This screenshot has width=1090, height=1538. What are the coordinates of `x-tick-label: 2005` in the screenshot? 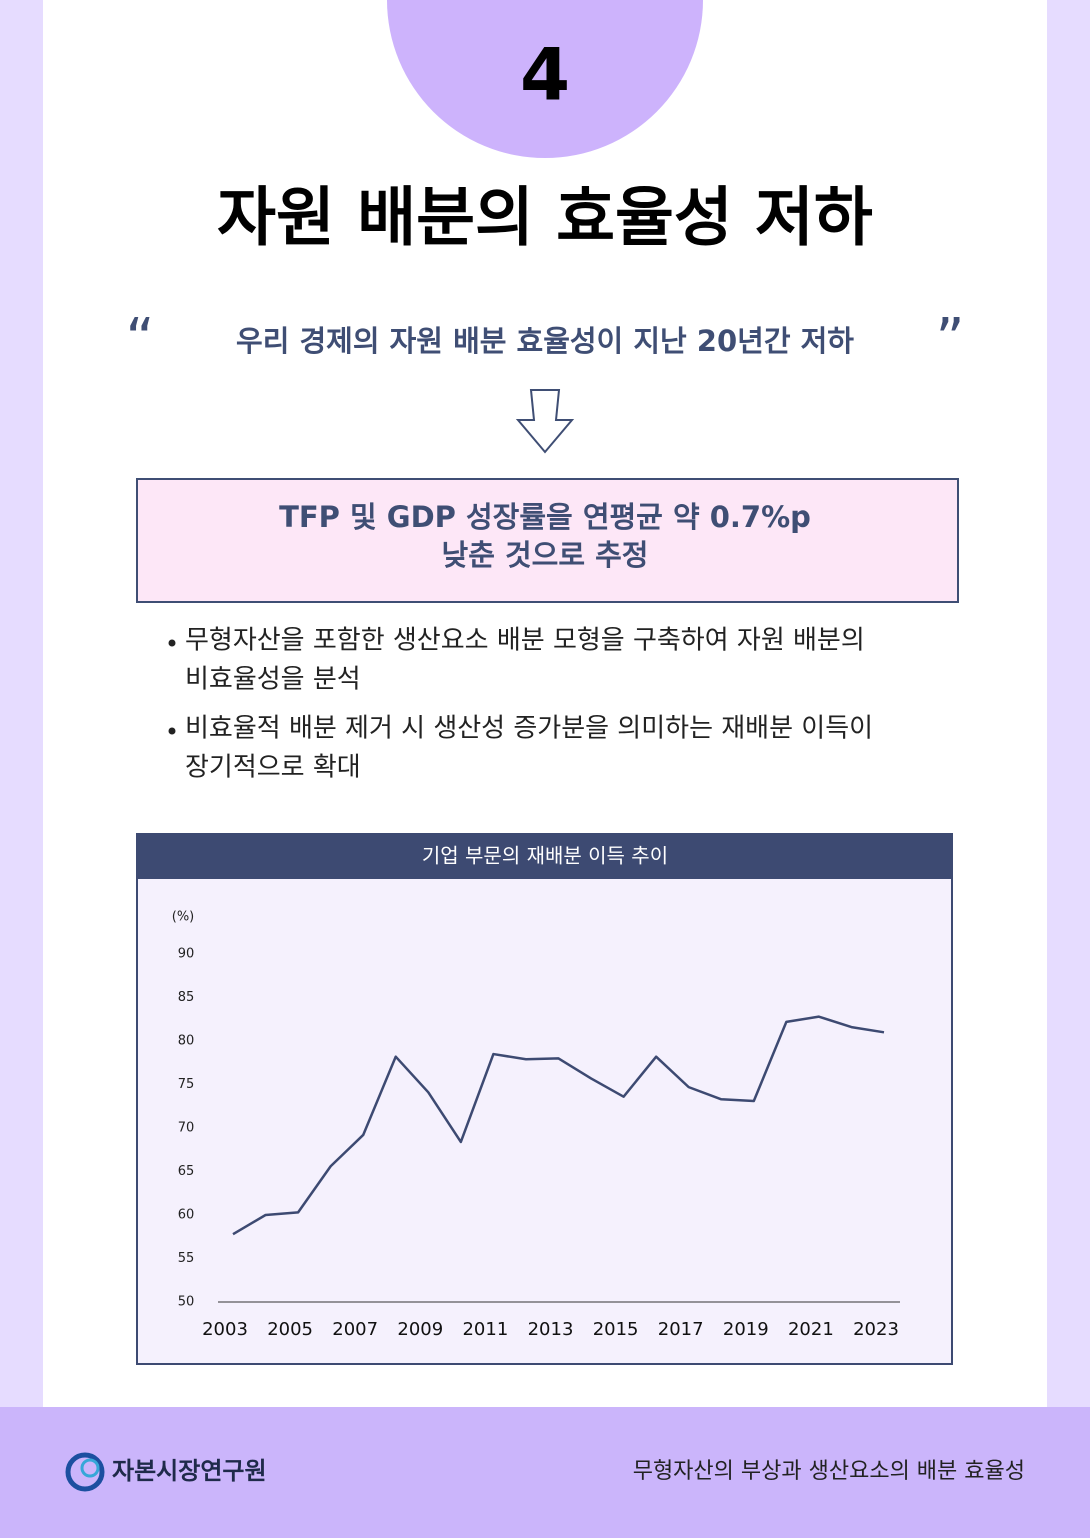 It's located at (290, 1329).